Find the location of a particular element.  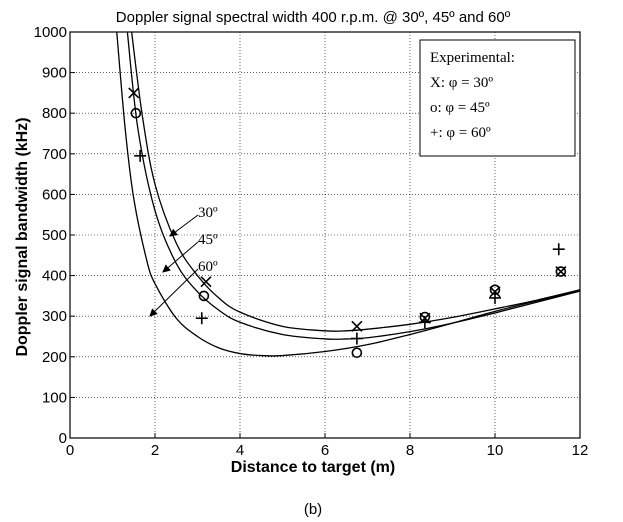

y-tick-label: 700 is located at coordinates (54, 154).